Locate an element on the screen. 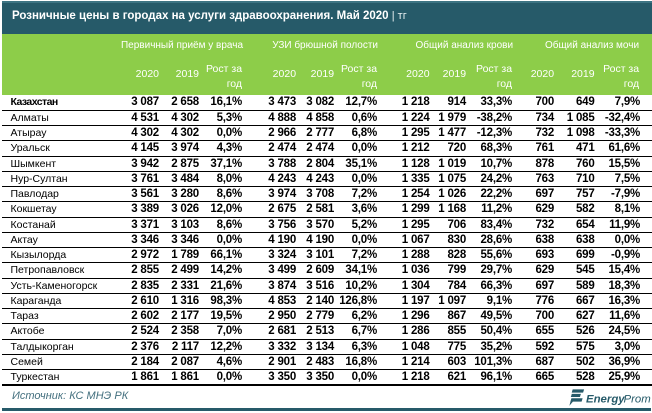 The height and width of the screenshot is (413, 652). svg-text: Prom is located at coordinates (637, 400).